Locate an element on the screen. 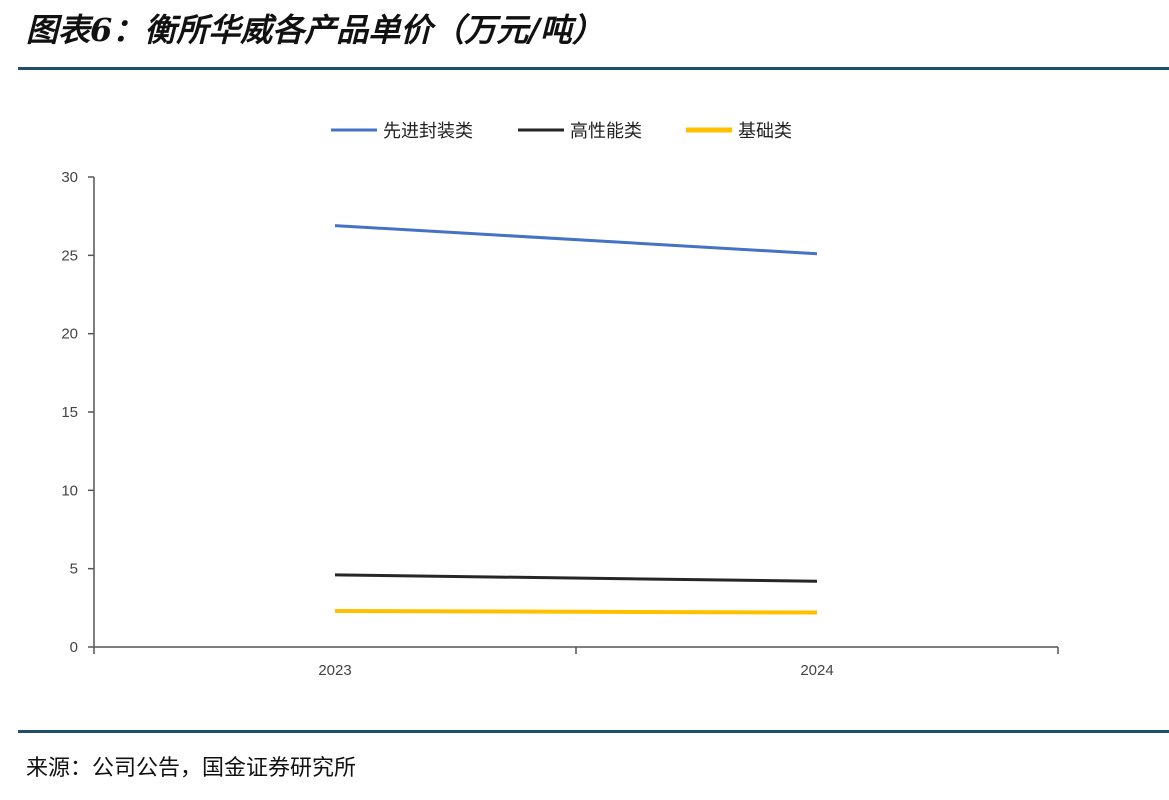 This screenshot has height=800, width=1169. y-tick-label: 0 is located at coordinates (74, 647).